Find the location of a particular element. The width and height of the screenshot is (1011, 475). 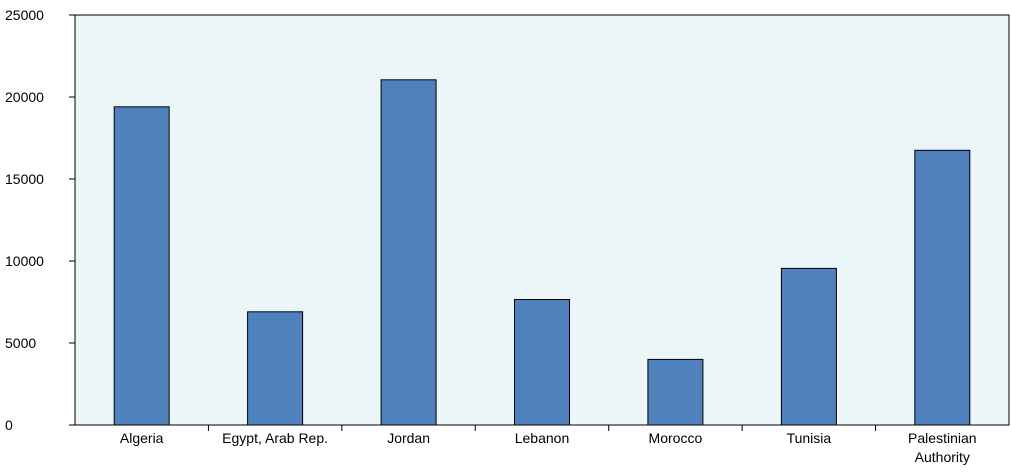

y-tick-label-3: 15000 is located at coordinates (24, 179).